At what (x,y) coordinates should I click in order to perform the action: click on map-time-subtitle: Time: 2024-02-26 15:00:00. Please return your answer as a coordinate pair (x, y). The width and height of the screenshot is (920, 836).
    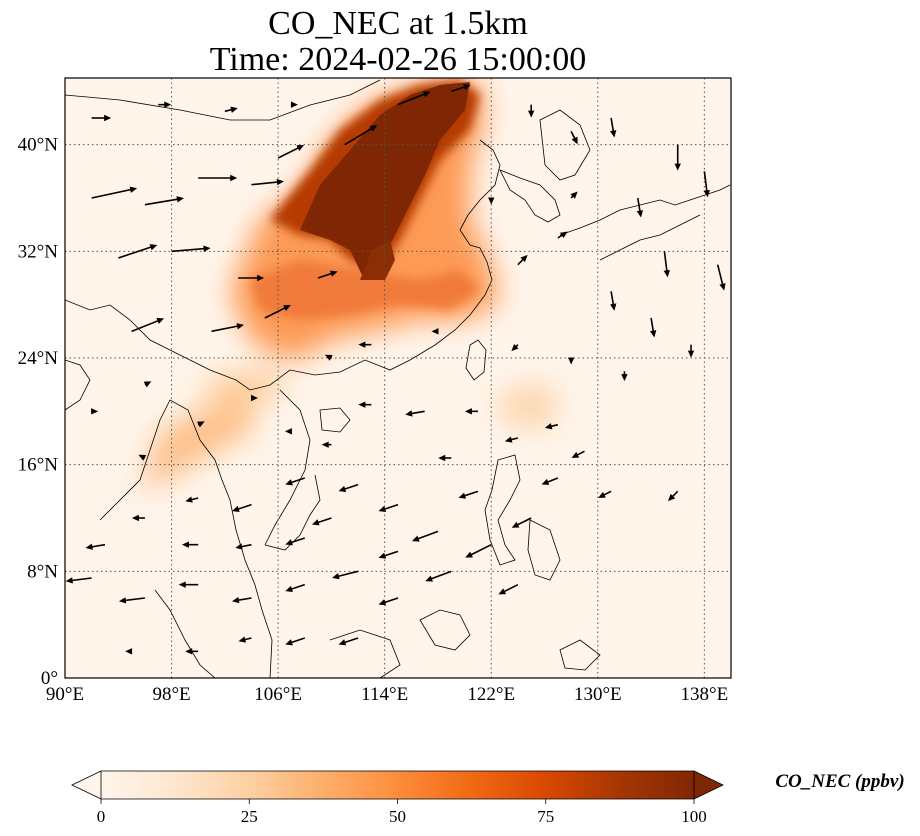
    Looking at the image, I should click on (398, 59).